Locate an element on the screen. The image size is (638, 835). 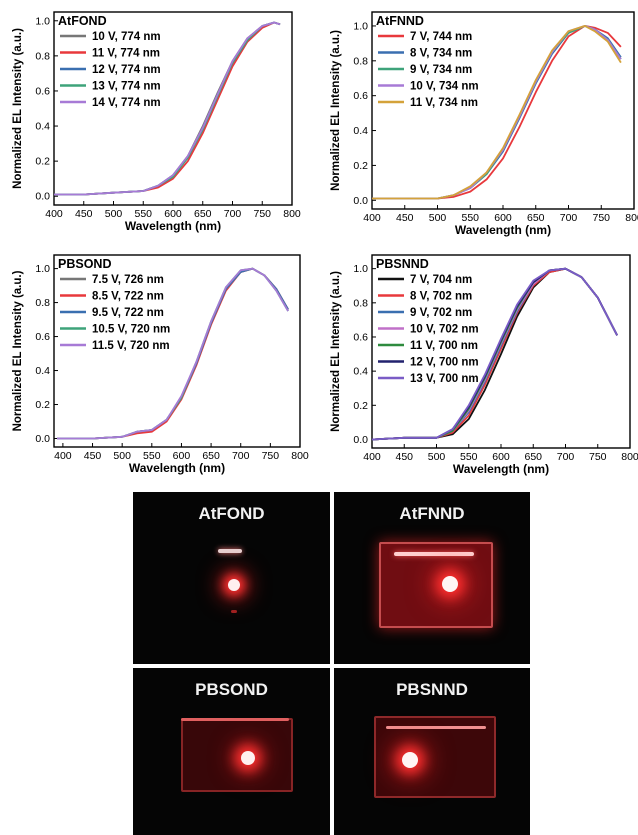
device-photo-atfnnd: AtFNND is located at coordinates (432, 578).